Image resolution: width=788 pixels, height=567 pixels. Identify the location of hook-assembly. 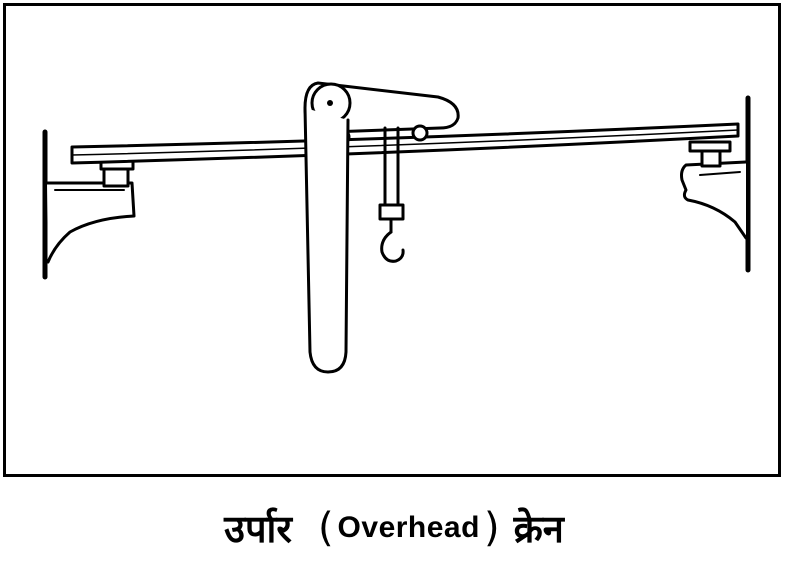
(391, 194).